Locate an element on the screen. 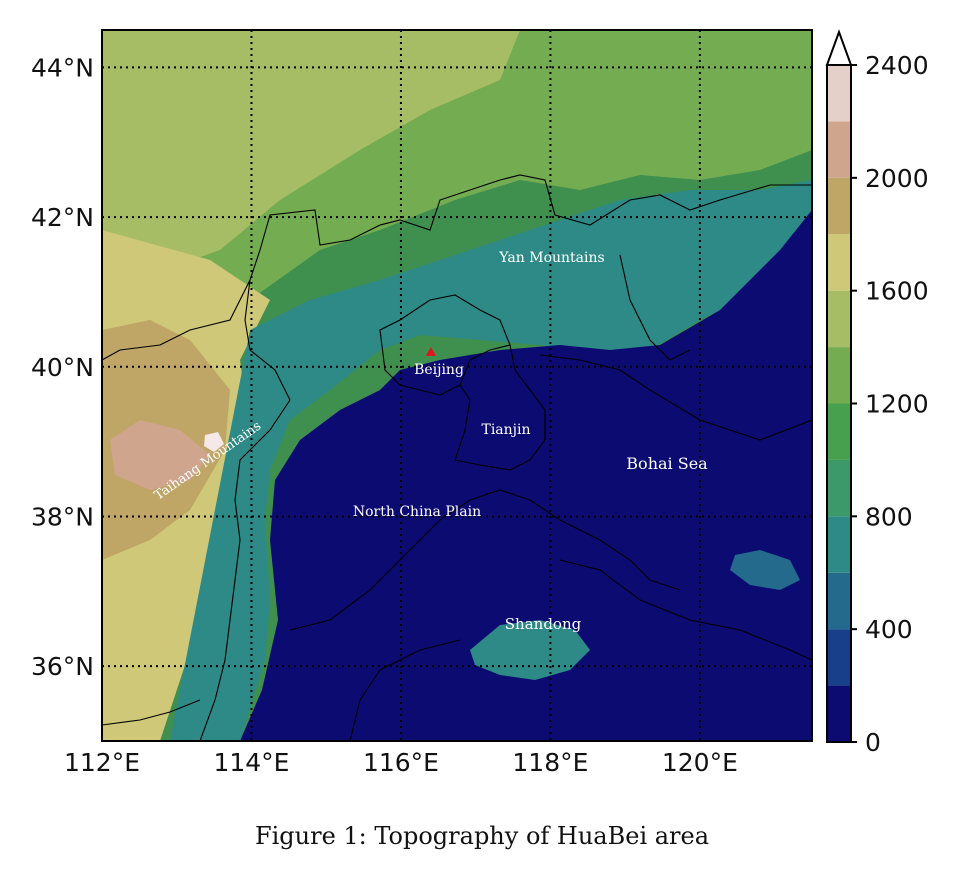 The height and width of the screenshot is (879, 964). colorbar: 0 400 800 1200 1600 2000 2400 is located at coordinates (877, 393).